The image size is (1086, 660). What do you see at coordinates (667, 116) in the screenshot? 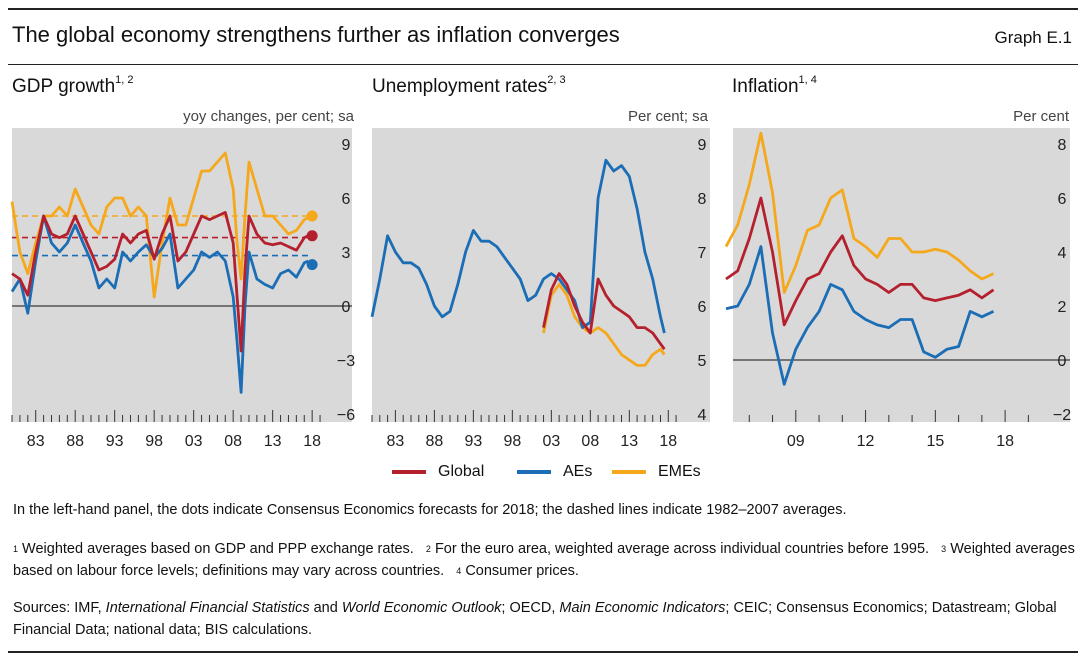
I see `panel-unit-unemployment: Per cent; sa` at bounding box center [667, 116].